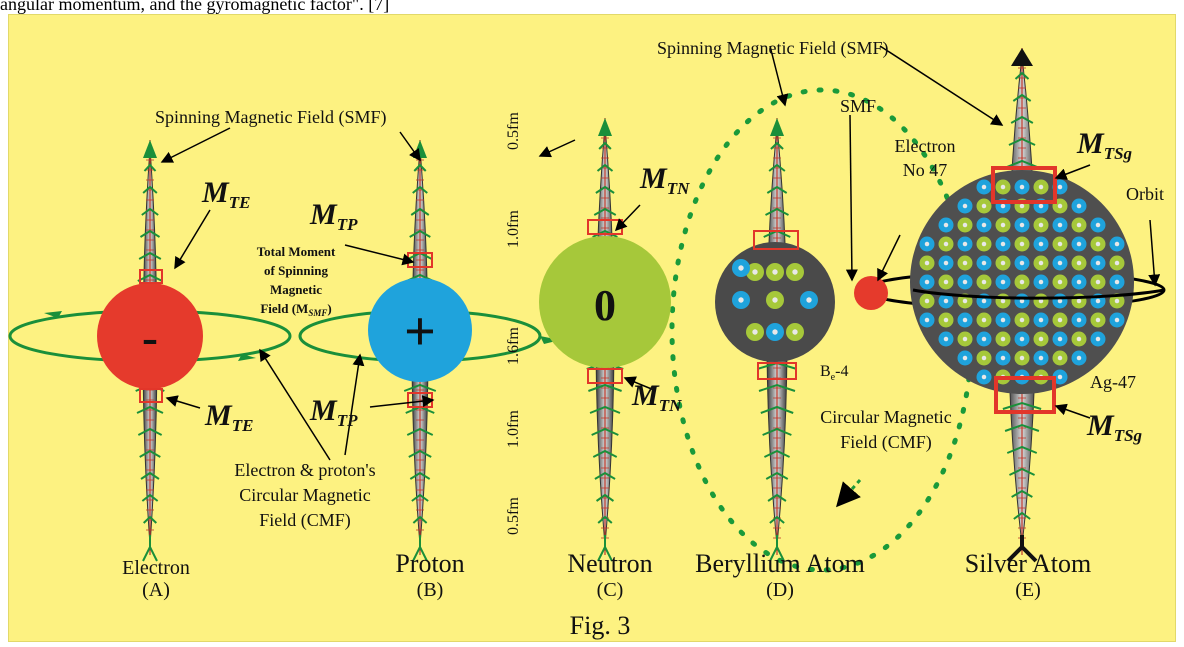 The height and width of the screenshot is (647, 1184). What do you see at coordinates (150, 337) in the screenshot?
I see `electron-sign: -` at bounding box center [150, 337].